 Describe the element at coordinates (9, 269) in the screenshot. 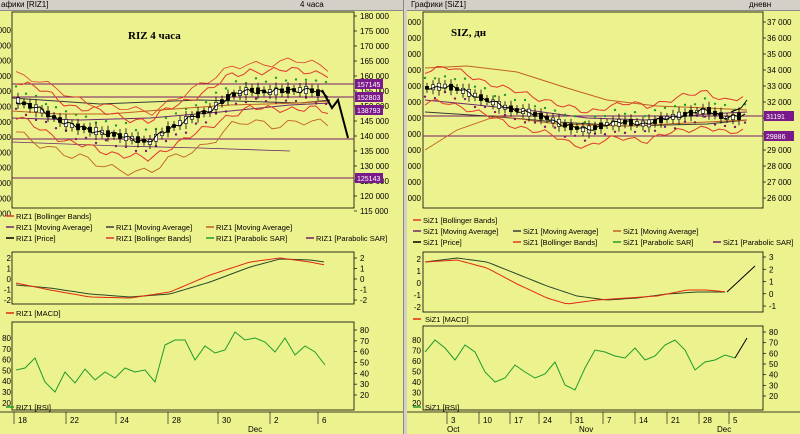

I see `left-macd-left-label-1: 1` at that location.